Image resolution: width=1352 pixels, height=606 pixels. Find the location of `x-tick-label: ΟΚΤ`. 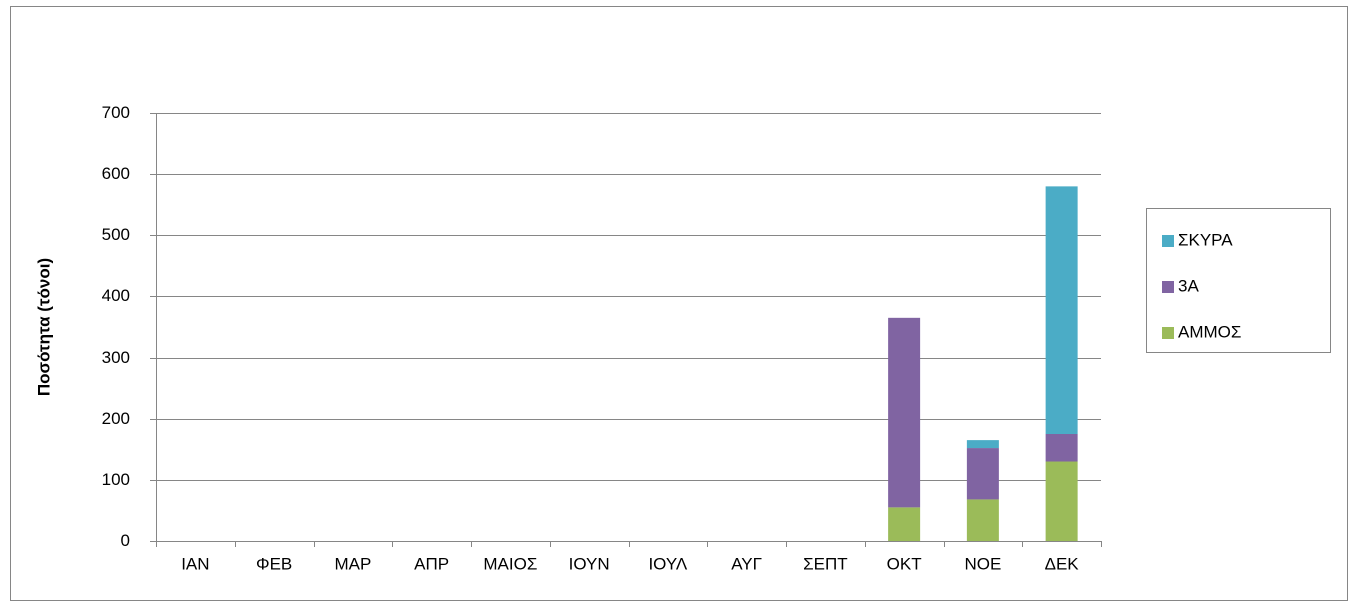

x-tick-label: ΟΚΤ is located at coordinates (904, 563).